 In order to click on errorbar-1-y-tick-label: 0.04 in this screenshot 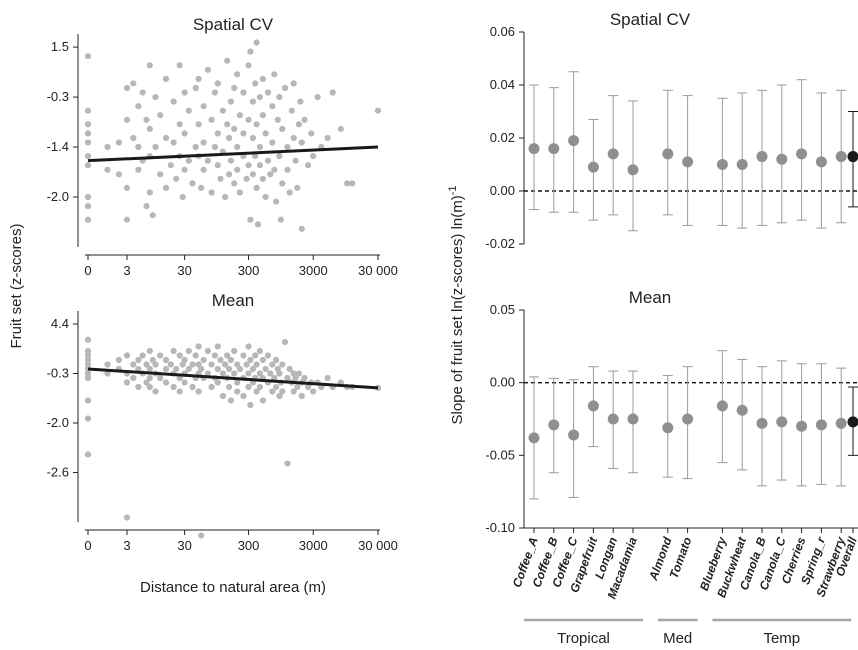, I will do `click(502, 84)`.